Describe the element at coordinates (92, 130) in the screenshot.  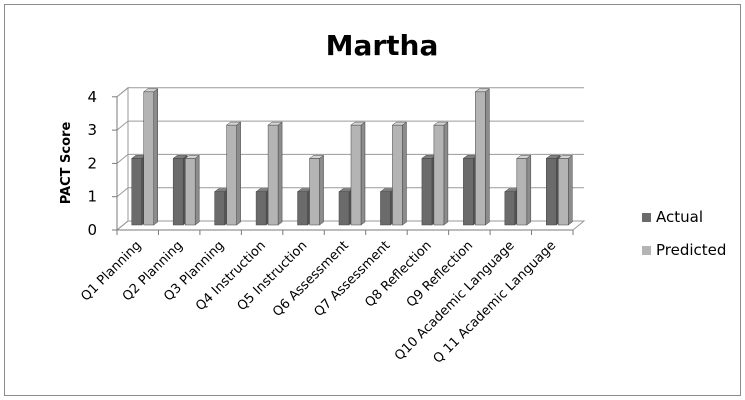
I see `y-tick-label: 3` at that location.